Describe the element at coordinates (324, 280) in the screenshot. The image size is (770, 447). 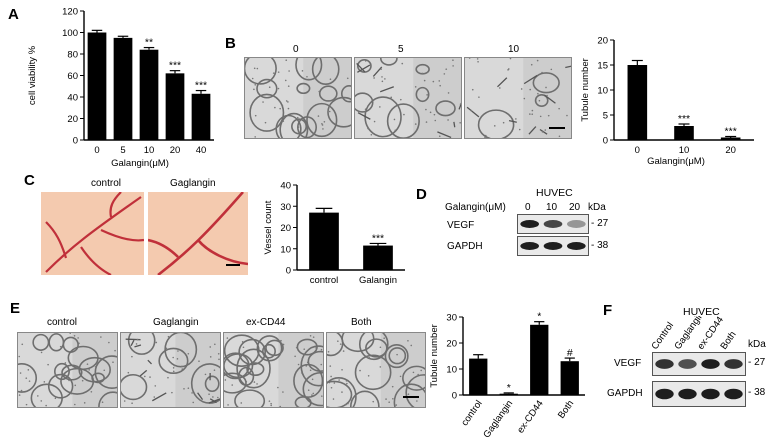
I see `x-tick-label: control` at that location.